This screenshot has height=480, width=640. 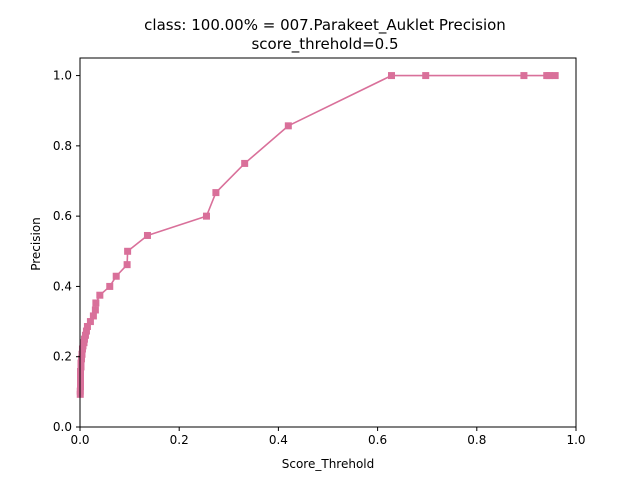 What do you see at coordinates (62, 357) in the screenshot?
I see `y-tick-label: 0.2` at bounding box center [62, 357].